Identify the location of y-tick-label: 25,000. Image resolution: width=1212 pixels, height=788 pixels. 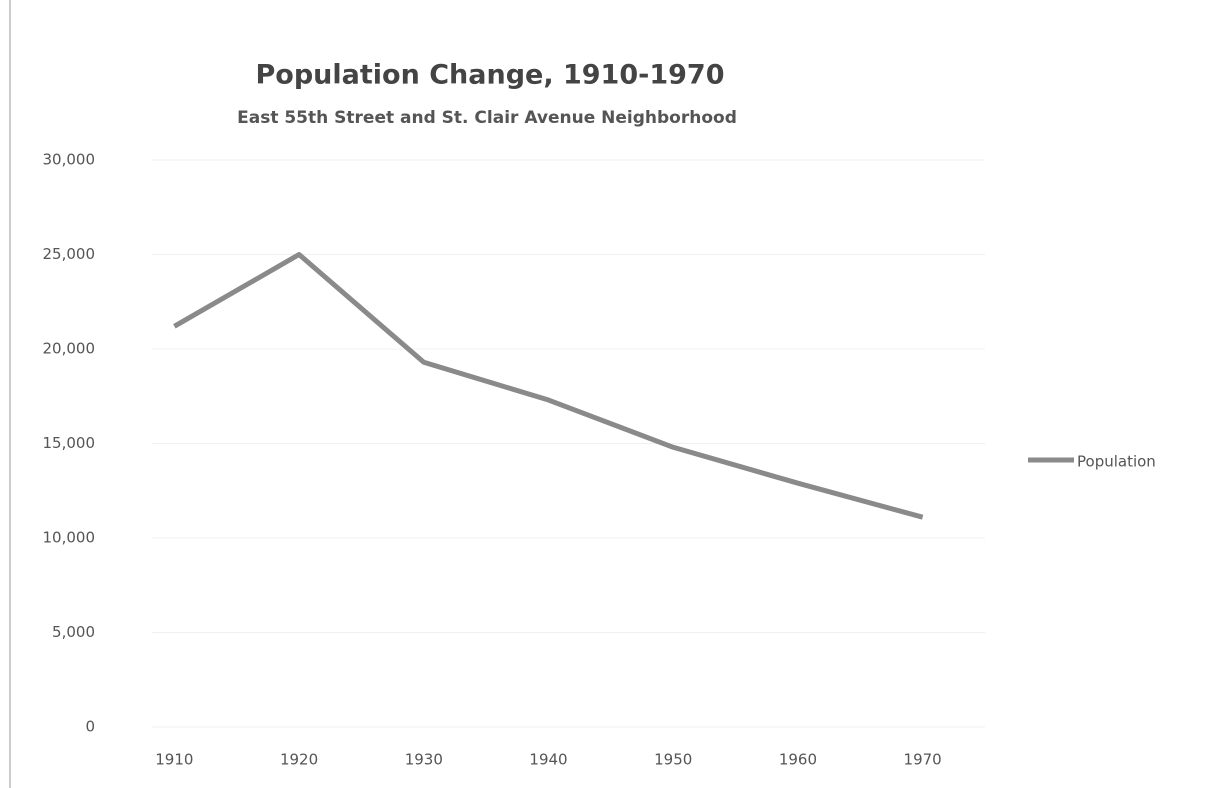
(69, 254).